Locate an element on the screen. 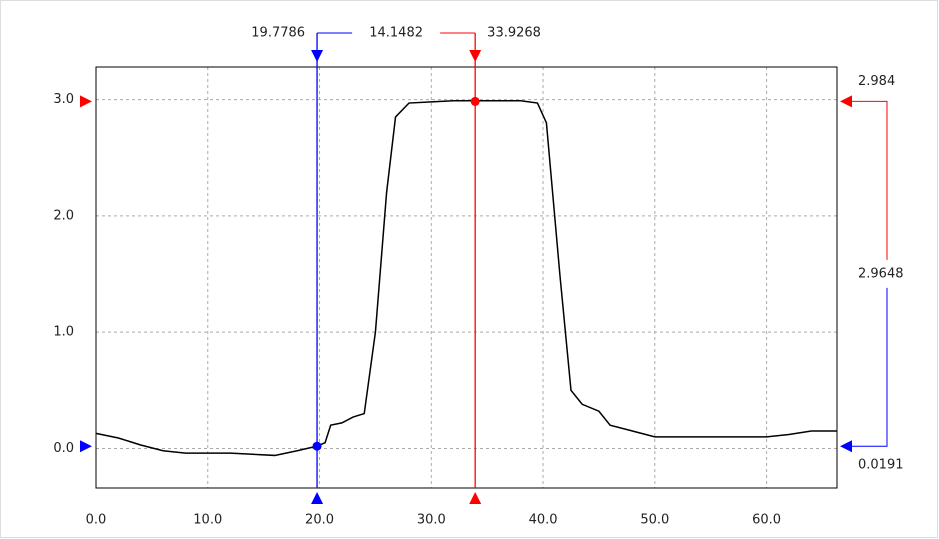  x-tick-label: 40.0 is located at coordinates (543, 520).